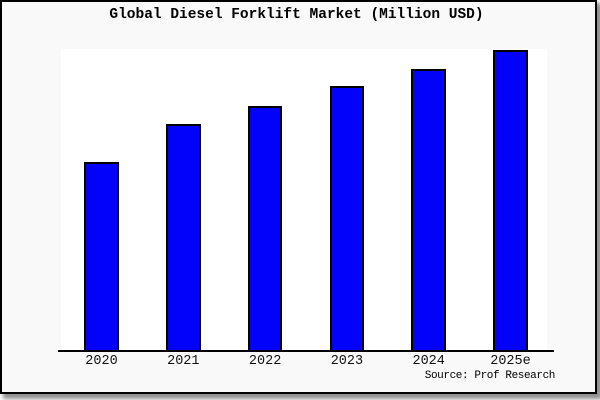  What do you see at coordinates (347, 218) in the screenshot?
I see `bar-2023` at bounding box center [347, 218].